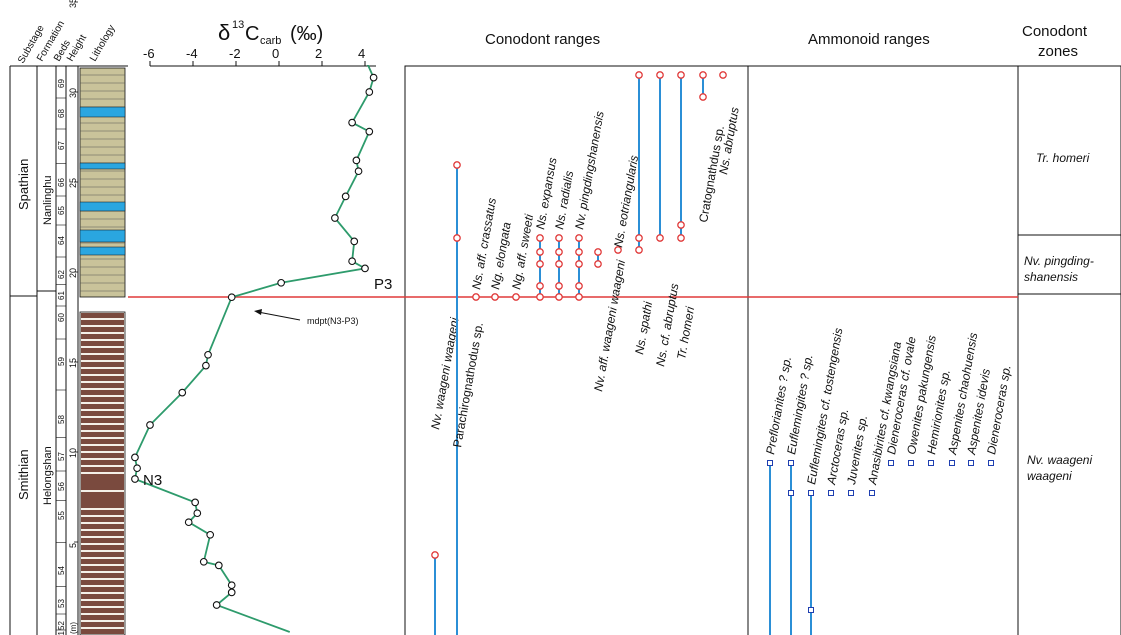 The image size is (1121, 635). Describe the element at coordinates (61, 182) in the screenshot. I see `bed-number-label: 66` at that location.